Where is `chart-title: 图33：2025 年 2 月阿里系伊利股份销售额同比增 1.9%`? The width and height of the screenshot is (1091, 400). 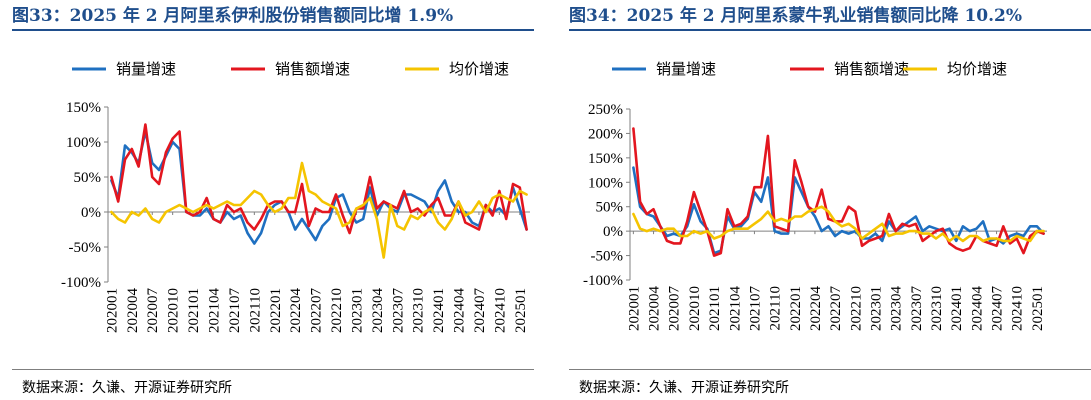
chart-title: 图33：2025 年 2 月阿里系伊利股份销售额同比增 1.9% is located at coordinates (233, 16).